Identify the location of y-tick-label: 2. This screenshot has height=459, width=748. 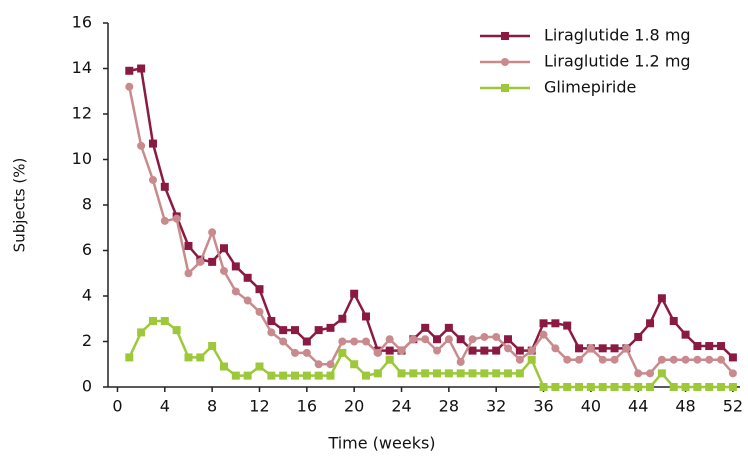
(87, 340).